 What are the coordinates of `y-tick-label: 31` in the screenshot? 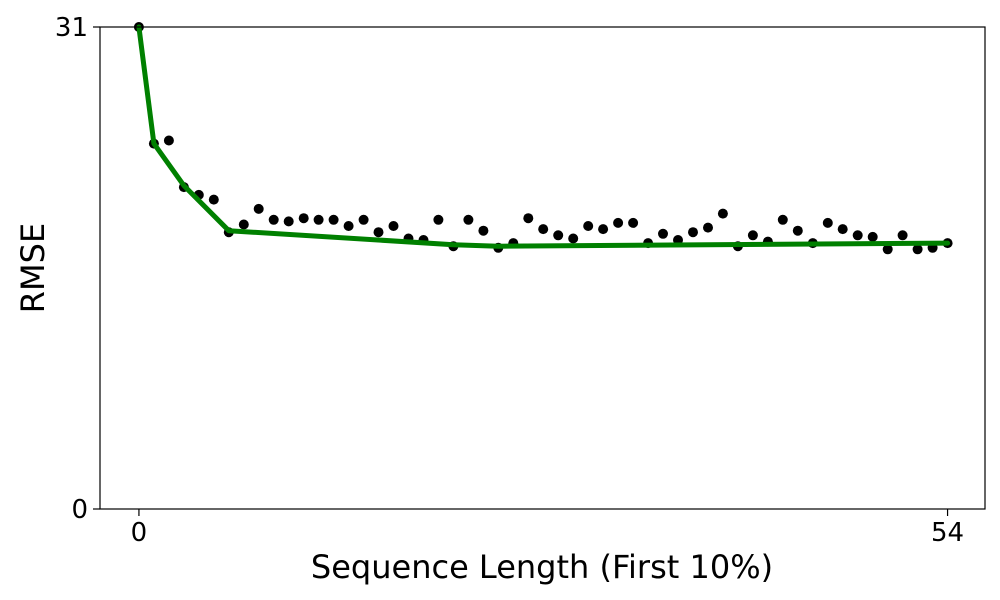 It's located at (71, 28).